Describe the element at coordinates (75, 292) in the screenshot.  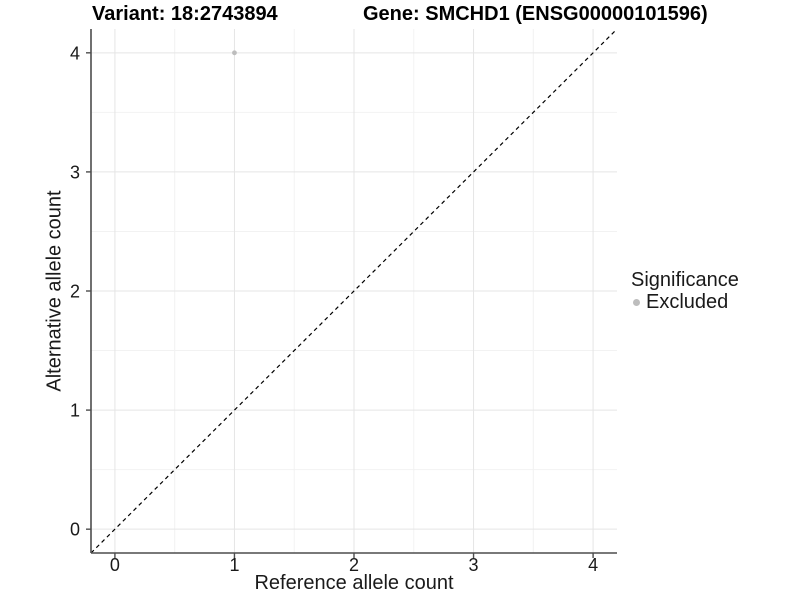
I see `y-tick-label: 2` at that location.